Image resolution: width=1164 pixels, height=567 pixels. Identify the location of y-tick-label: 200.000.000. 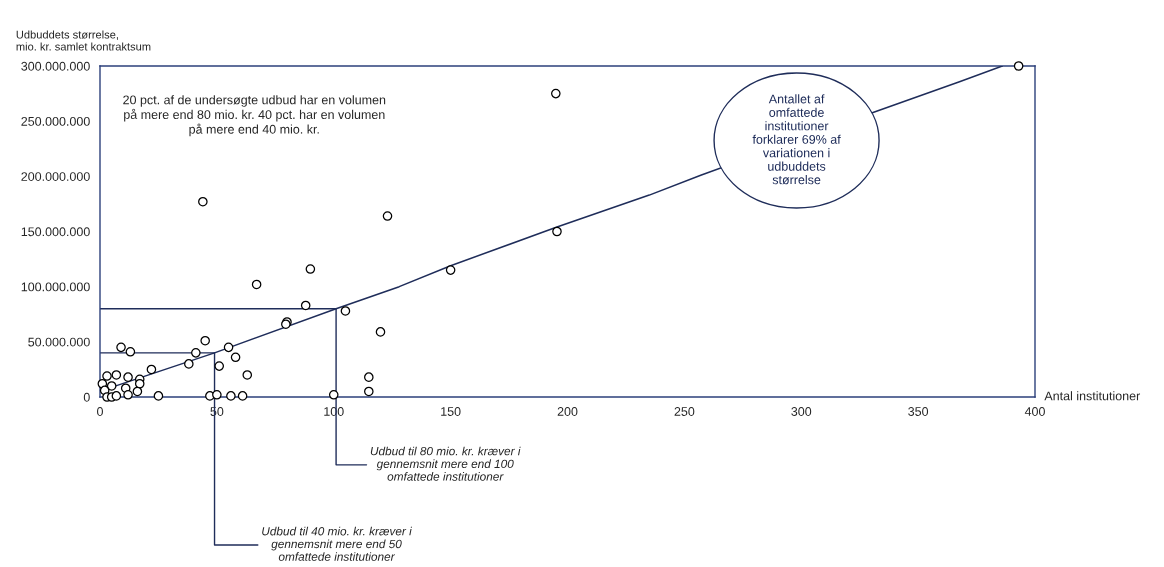
(55, 176).